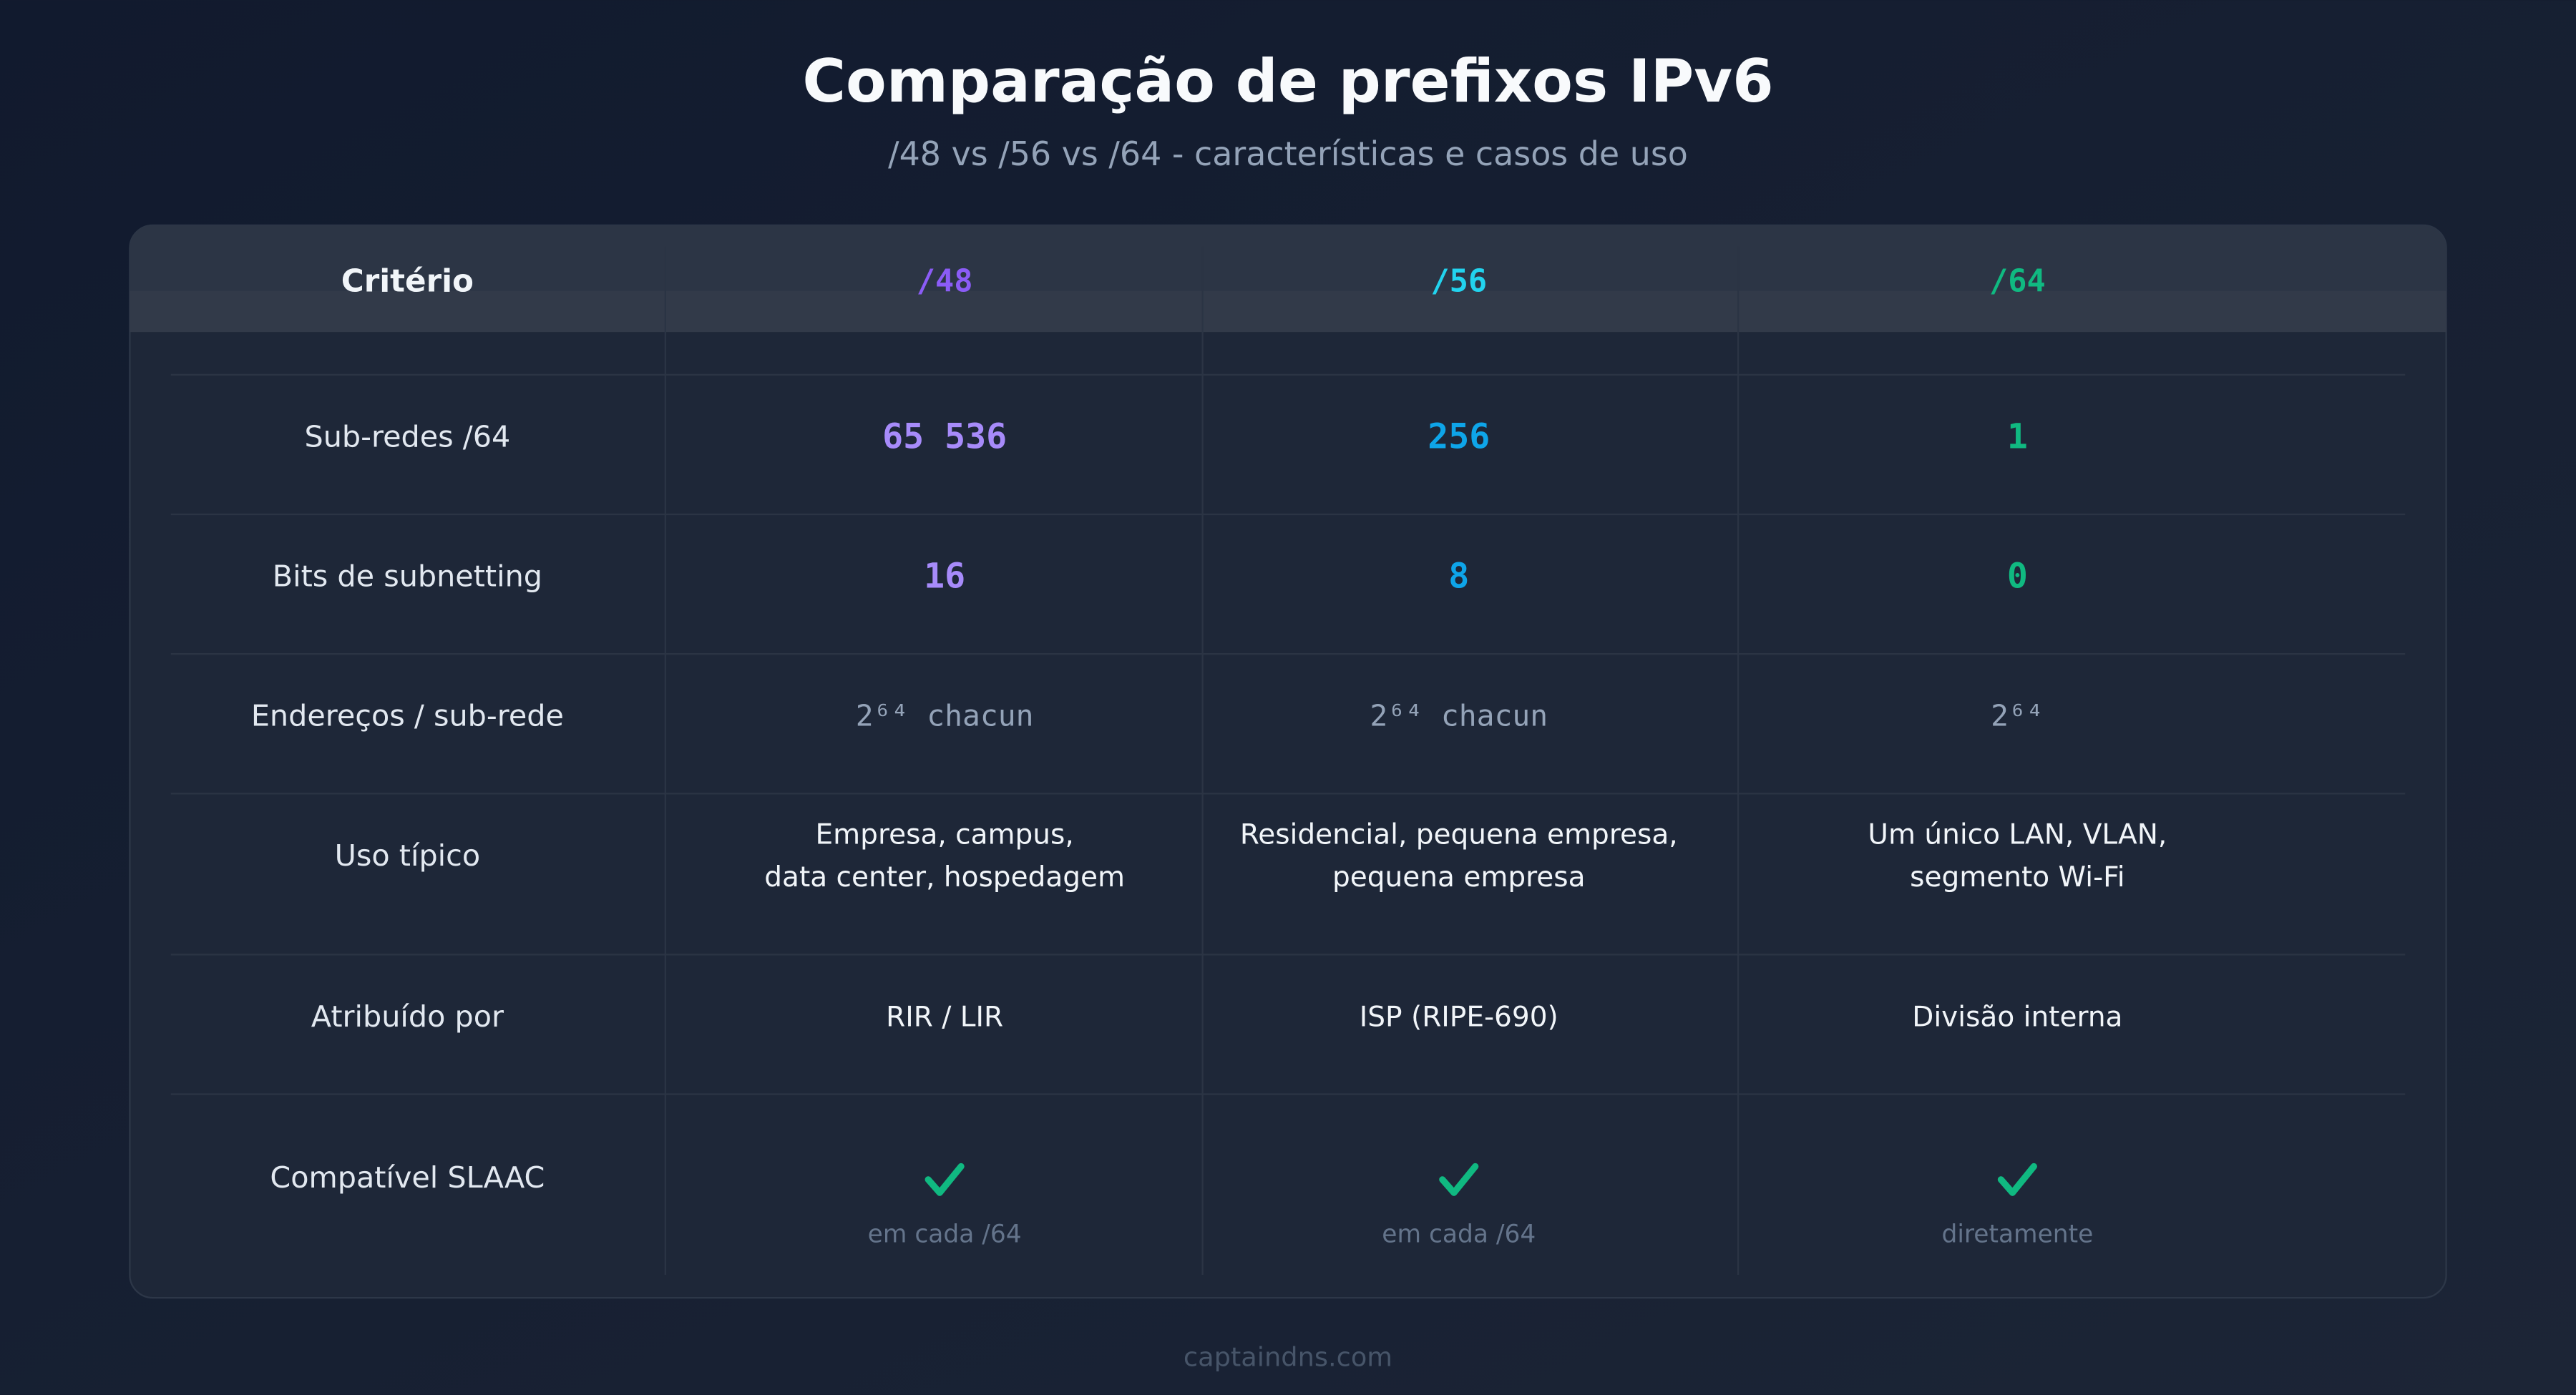 The image size is (2576, 1395). Describe the element at coordinates (1288, 1358) in the screenshot. I see `footer: captaindns.com` at that location.